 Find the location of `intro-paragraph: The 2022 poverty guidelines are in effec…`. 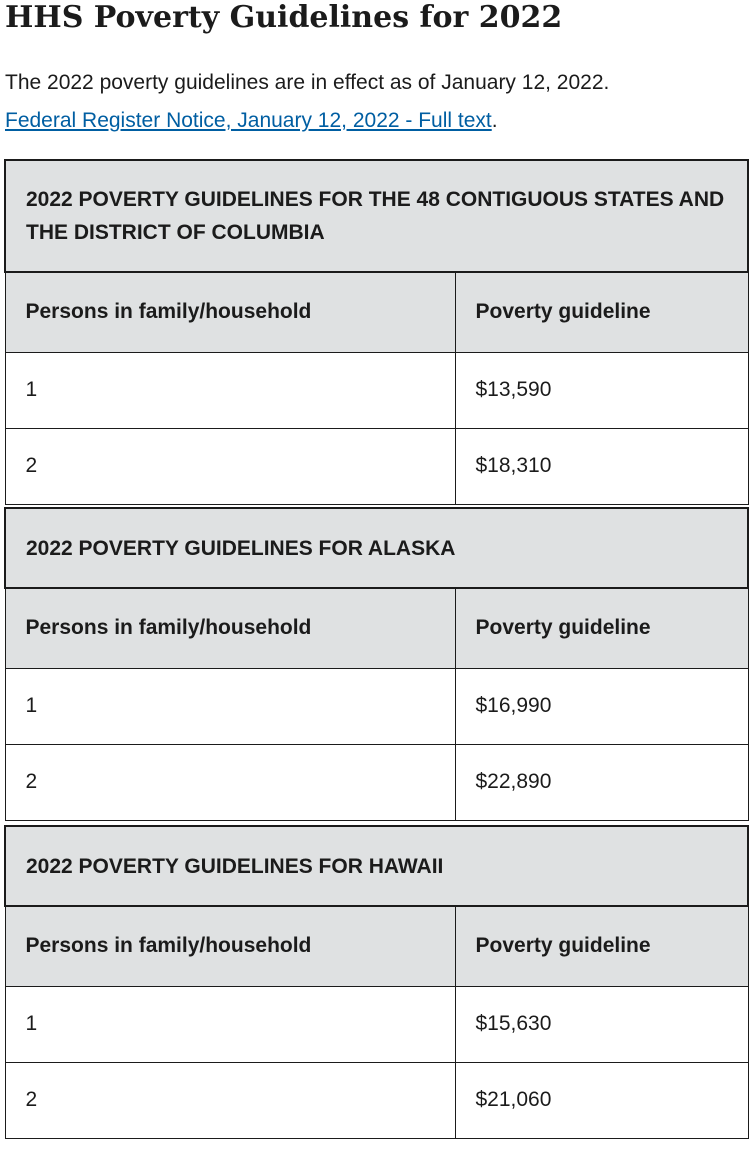

intro-paragraph: The 2022 poverty guidelines are in effec… is located at coordinates (375, 102).